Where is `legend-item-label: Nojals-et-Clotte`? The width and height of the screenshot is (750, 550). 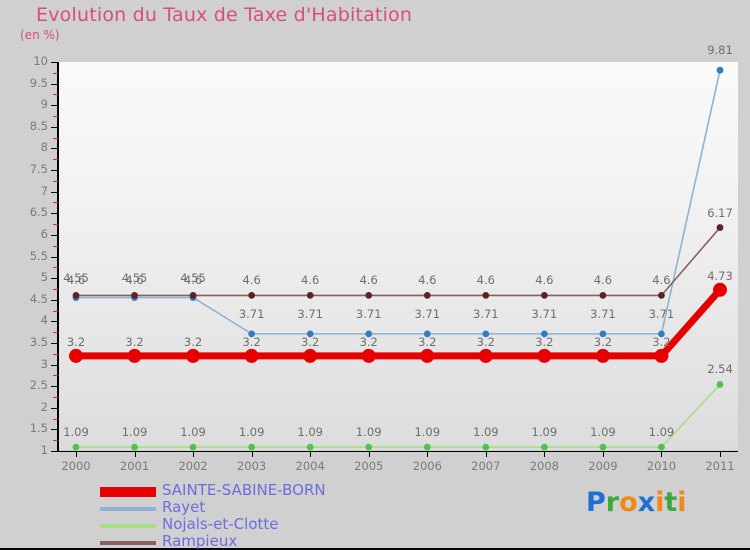 legend-item-label: Nojals-et-Clotte is located at coordinates (220, 524).